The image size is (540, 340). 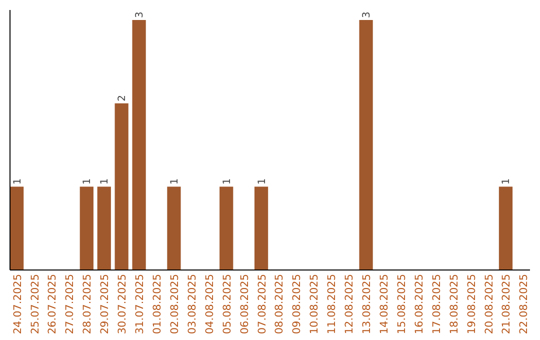 What do you see at coordinates (158, 304) in the screenshot?
I see `x-tick-label: 01.08.2025` at bounding box center [158, 304].